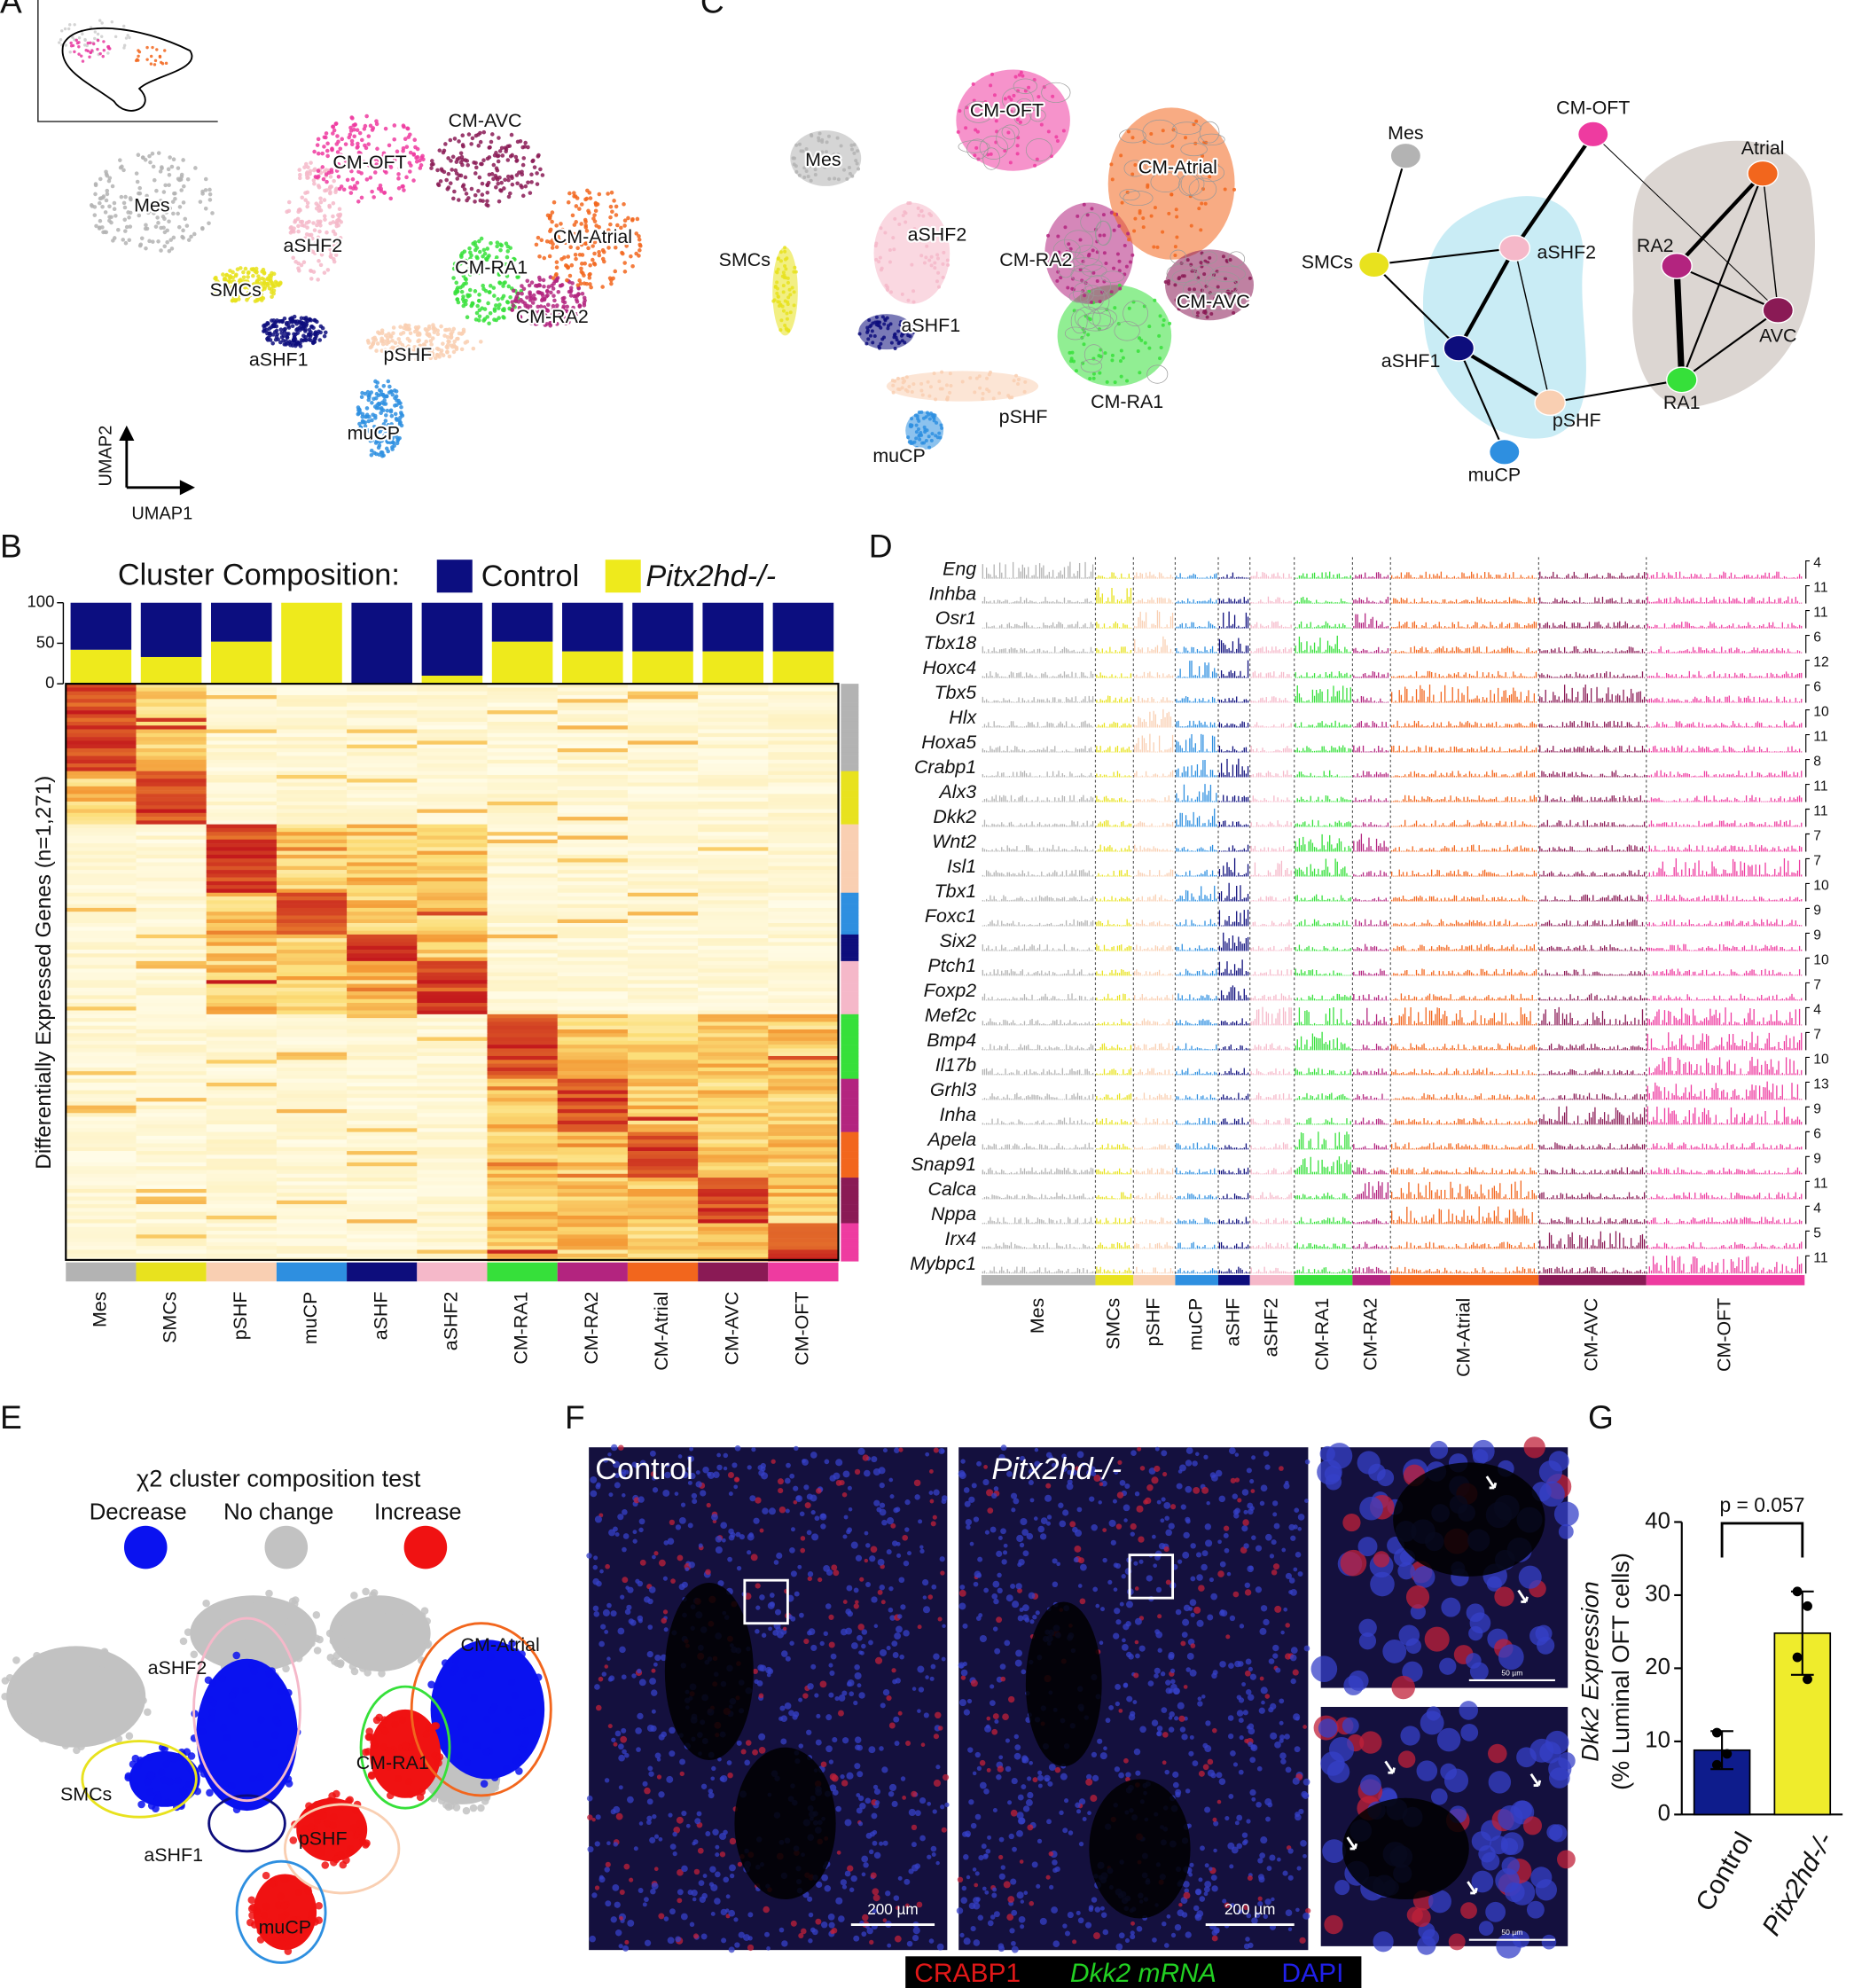 The width and height of the screenshot is (1854, 1988). What do you see at coordinates (100, 1309) in the screenshot?
I see `x-tick-label: Mes` at bounding box center [100, 1309].